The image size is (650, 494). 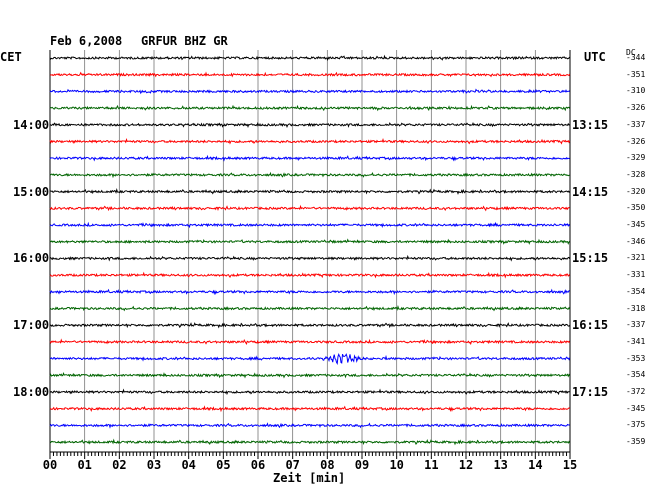 I want to click on dc-offset-value: -346, so click(x=636, y=241).